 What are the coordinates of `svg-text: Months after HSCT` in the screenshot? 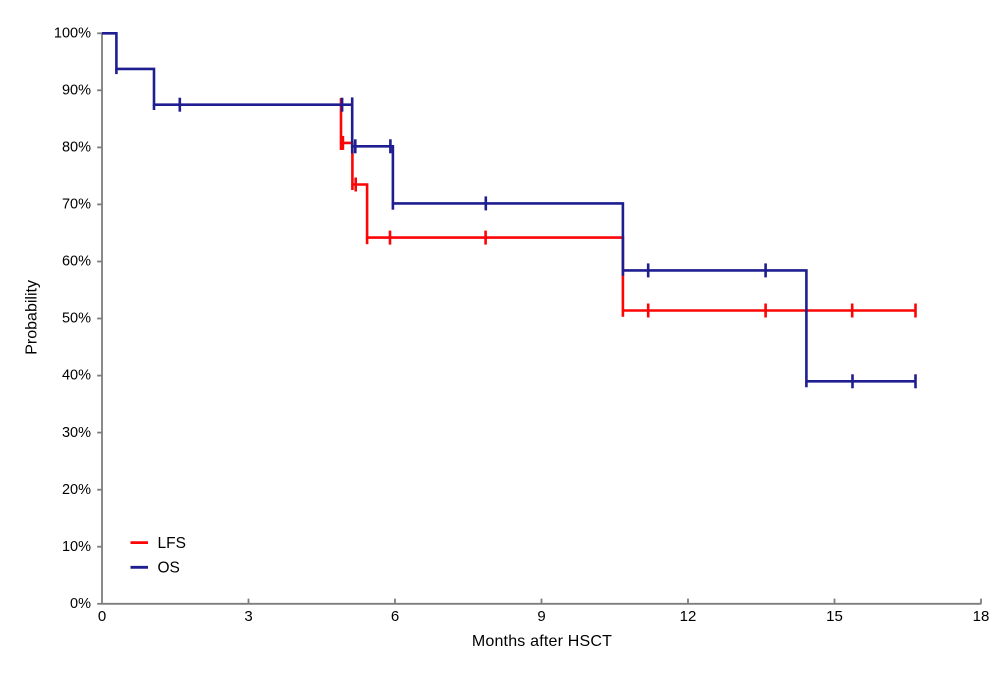 It's located at (542, 641).